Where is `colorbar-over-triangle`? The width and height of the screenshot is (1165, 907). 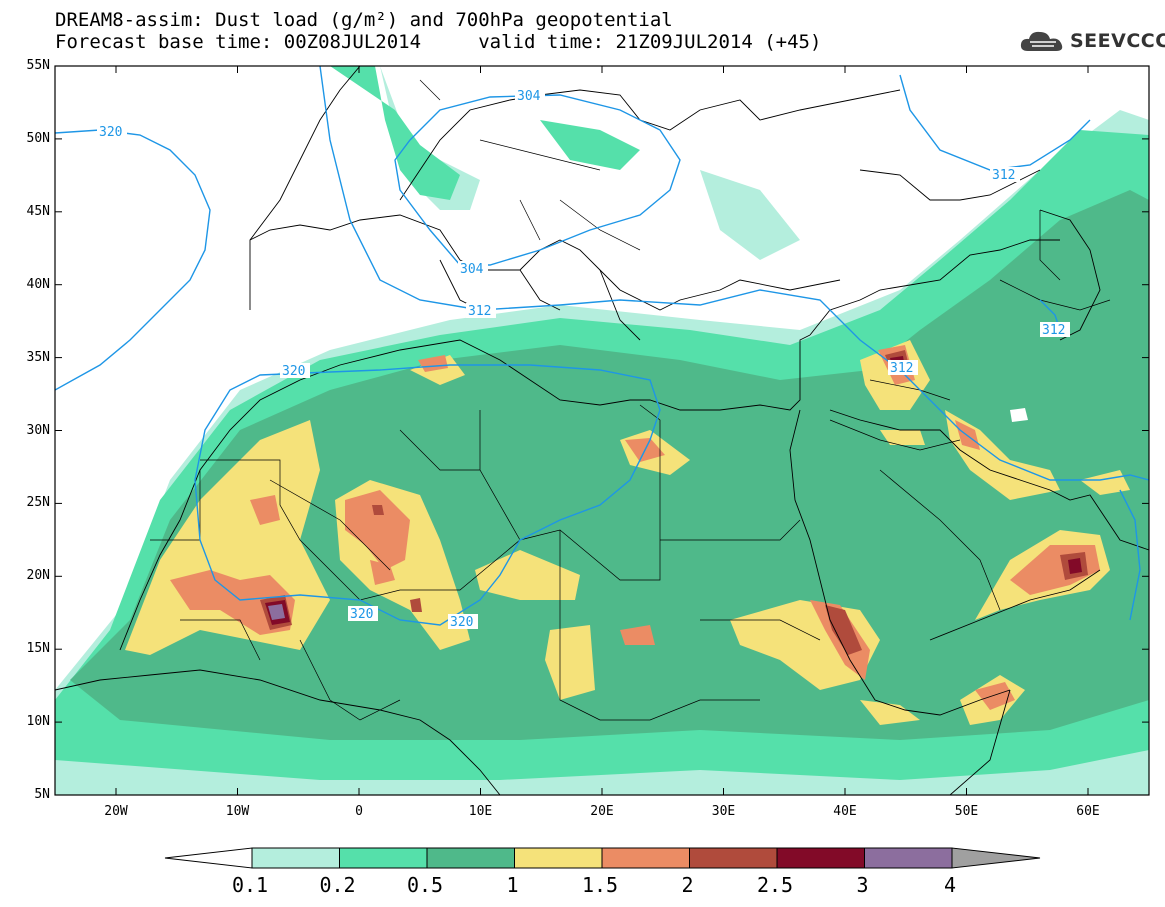
colorbar-over-triangle is located at coordinates (996, 858).